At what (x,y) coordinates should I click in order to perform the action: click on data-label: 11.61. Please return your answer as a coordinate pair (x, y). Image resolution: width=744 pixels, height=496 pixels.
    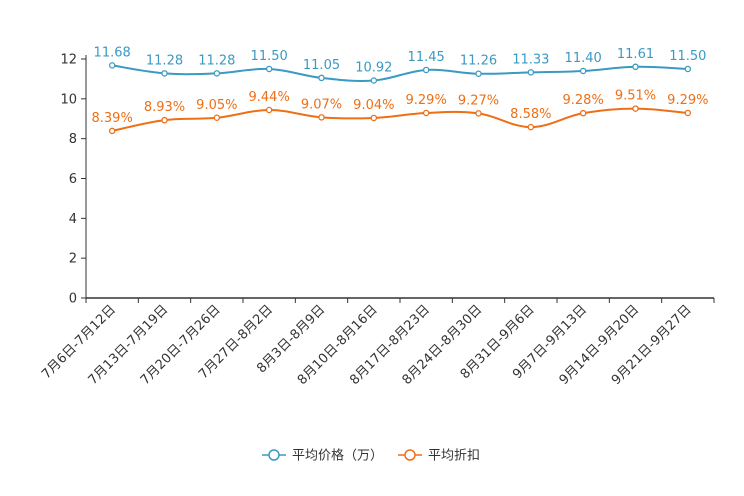
    Looking at the image, I should click on (635, 54).